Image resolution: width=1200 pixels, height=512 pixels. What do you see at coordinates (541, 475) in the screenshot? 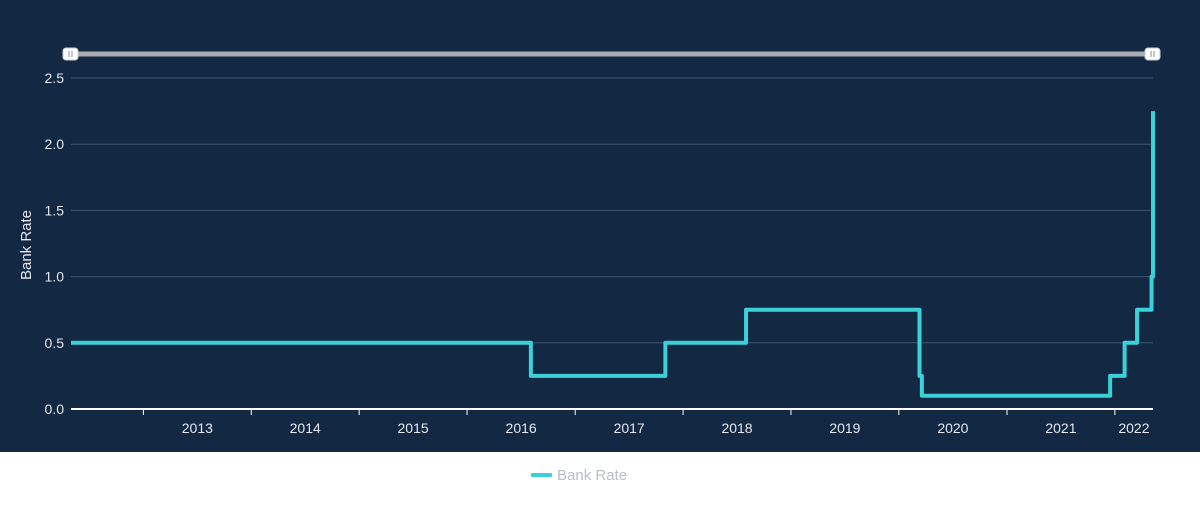
I see `legend-swatch-bank-rate` at bounding box center [541, 475].